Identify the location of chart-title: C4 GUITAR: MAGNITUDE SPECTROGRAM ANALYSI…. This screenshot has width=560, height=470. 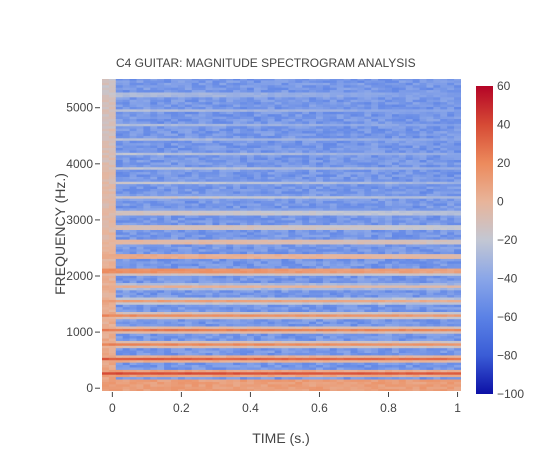
(266, 63).